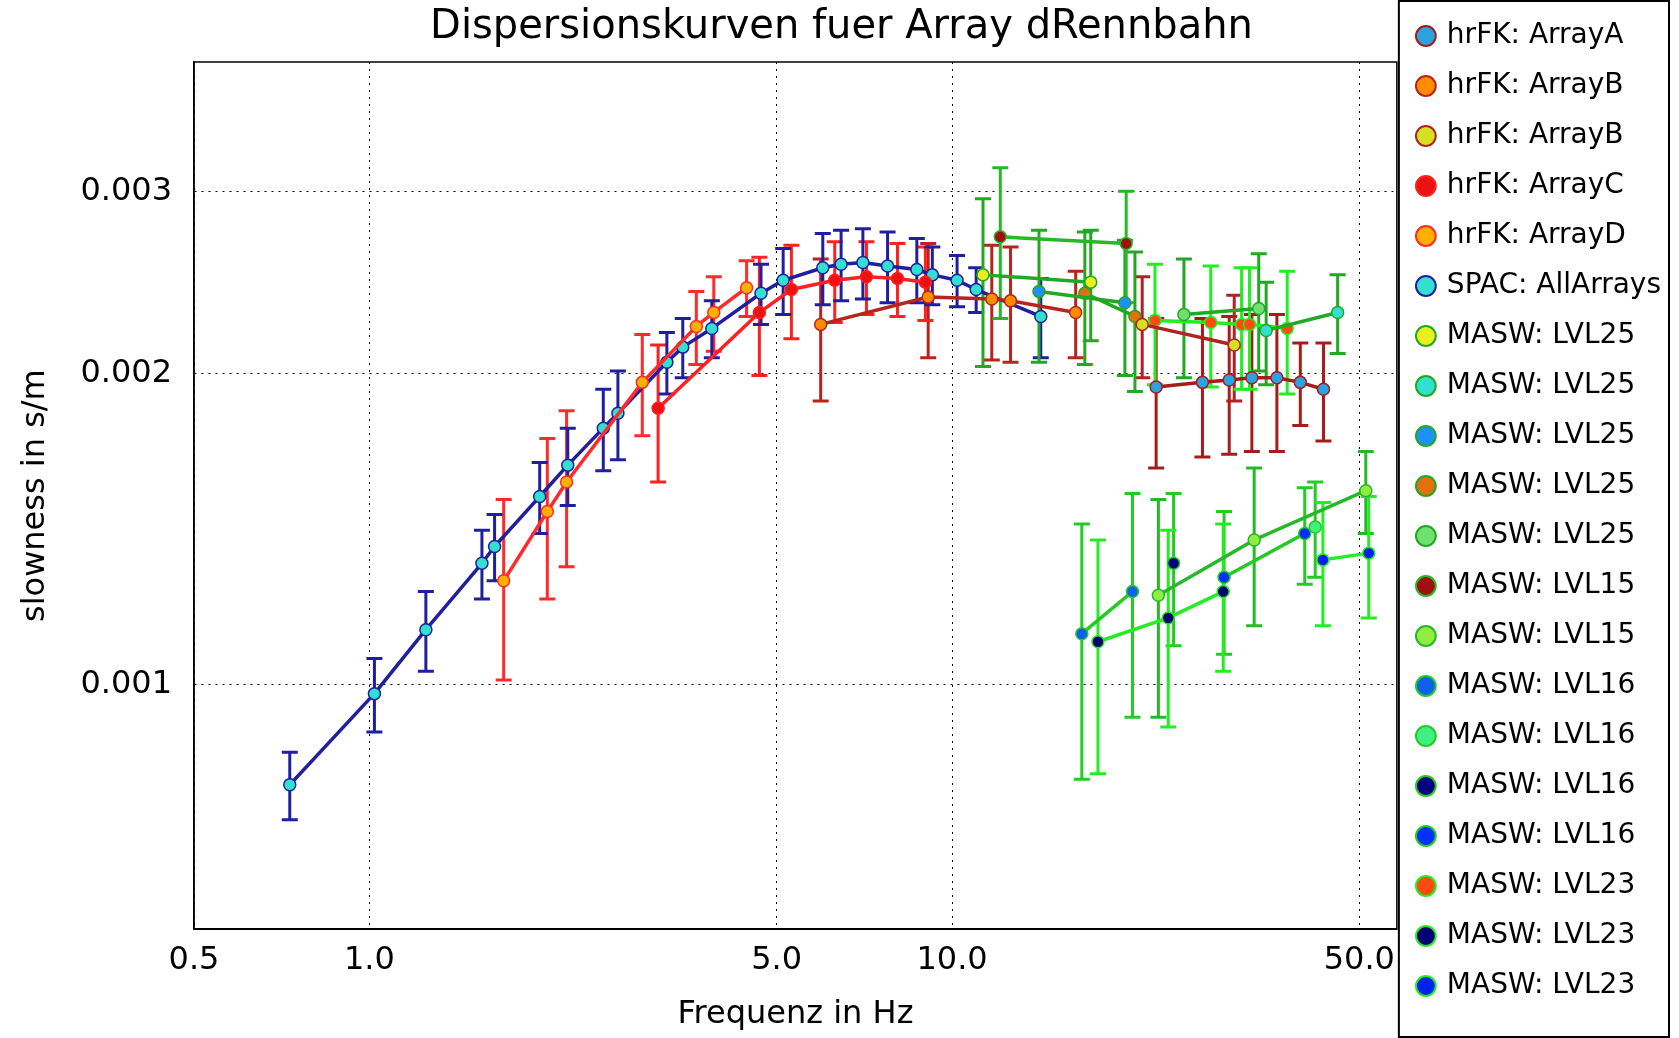 The width and height of the screenshot is (1679, 1038). I want to click on legend-label: SPAC: AllArrays, so click(1554, 284).